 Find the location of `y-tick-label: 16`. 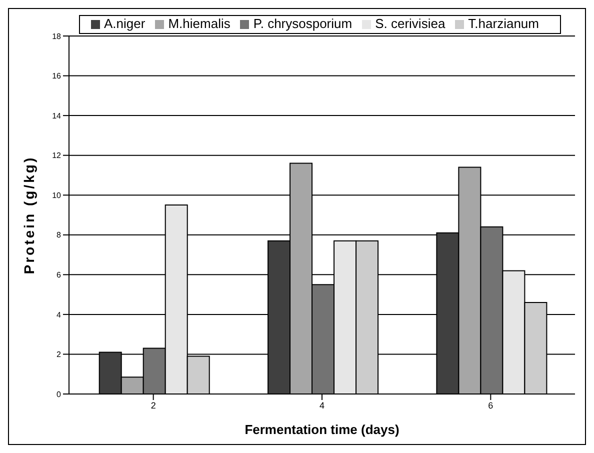

y-tick-label: 16 is located at coordinates (57, 76).